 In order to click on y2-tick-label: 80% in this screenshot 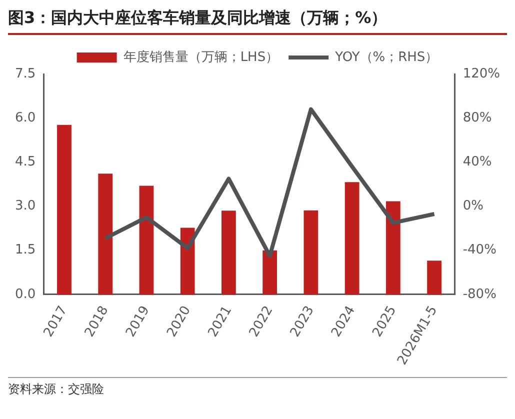, I will do `click(477, 118)`.